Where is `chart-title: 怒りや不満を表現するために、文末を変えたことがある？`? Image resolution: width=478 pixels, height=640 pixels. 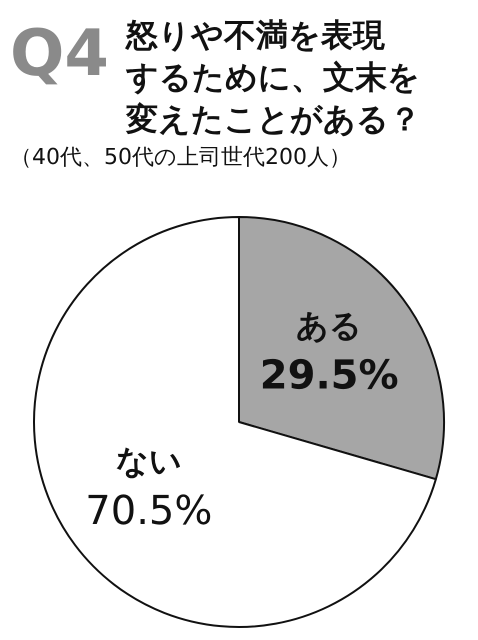 chart-title: 怒りや不満を表現するために、文末を変えたことがある？ is located at coordinates (273, 77).